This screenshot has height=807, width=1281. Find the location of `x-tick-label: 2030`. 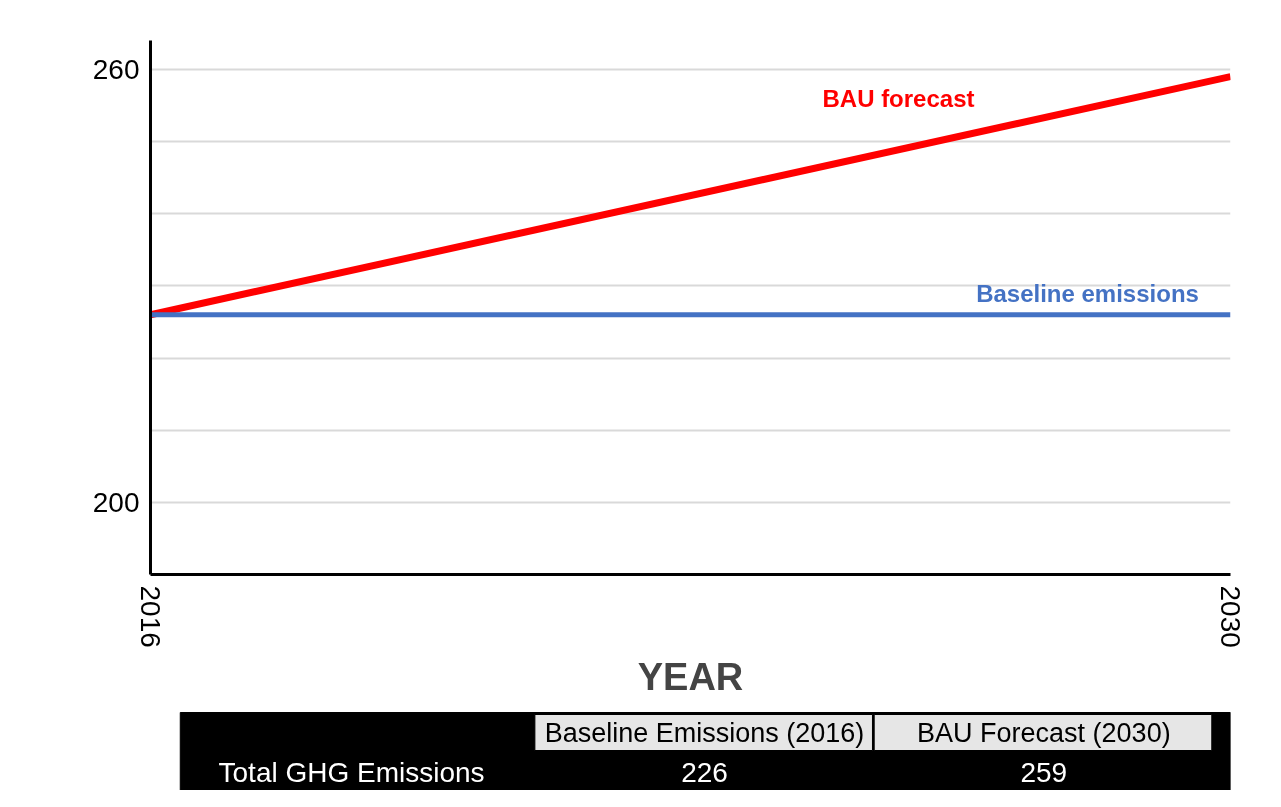

x-tick-label: 2030 is located at coordinates (1230, 616).